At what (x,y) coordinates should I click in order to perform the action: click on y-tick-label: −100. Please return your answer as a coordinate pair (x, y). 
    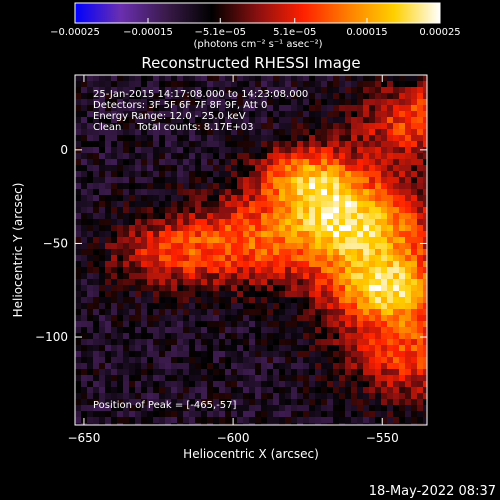
    Looking at the image, I should click on (51, 337).